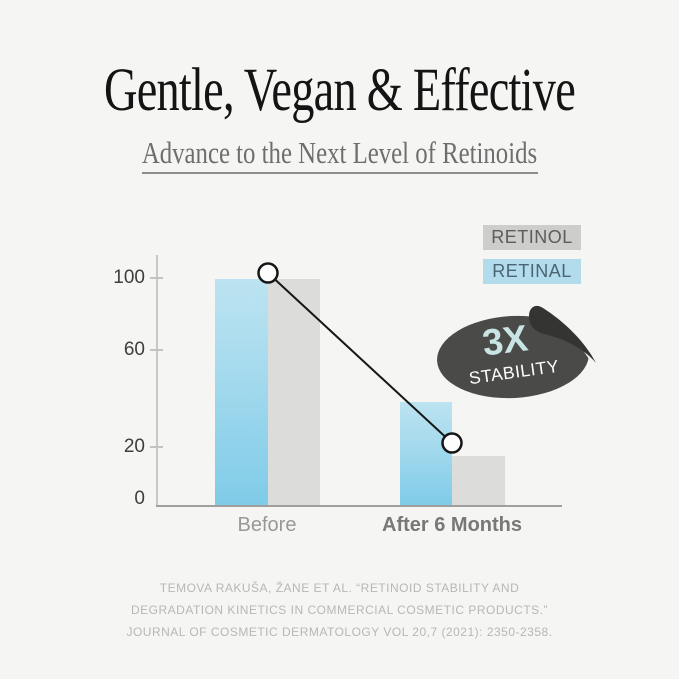 The image size is (679, 679). What do you see at coordinates (340, 173) in the screenshot?
I see `subtitle-underline` at bounding box center [340, 173].